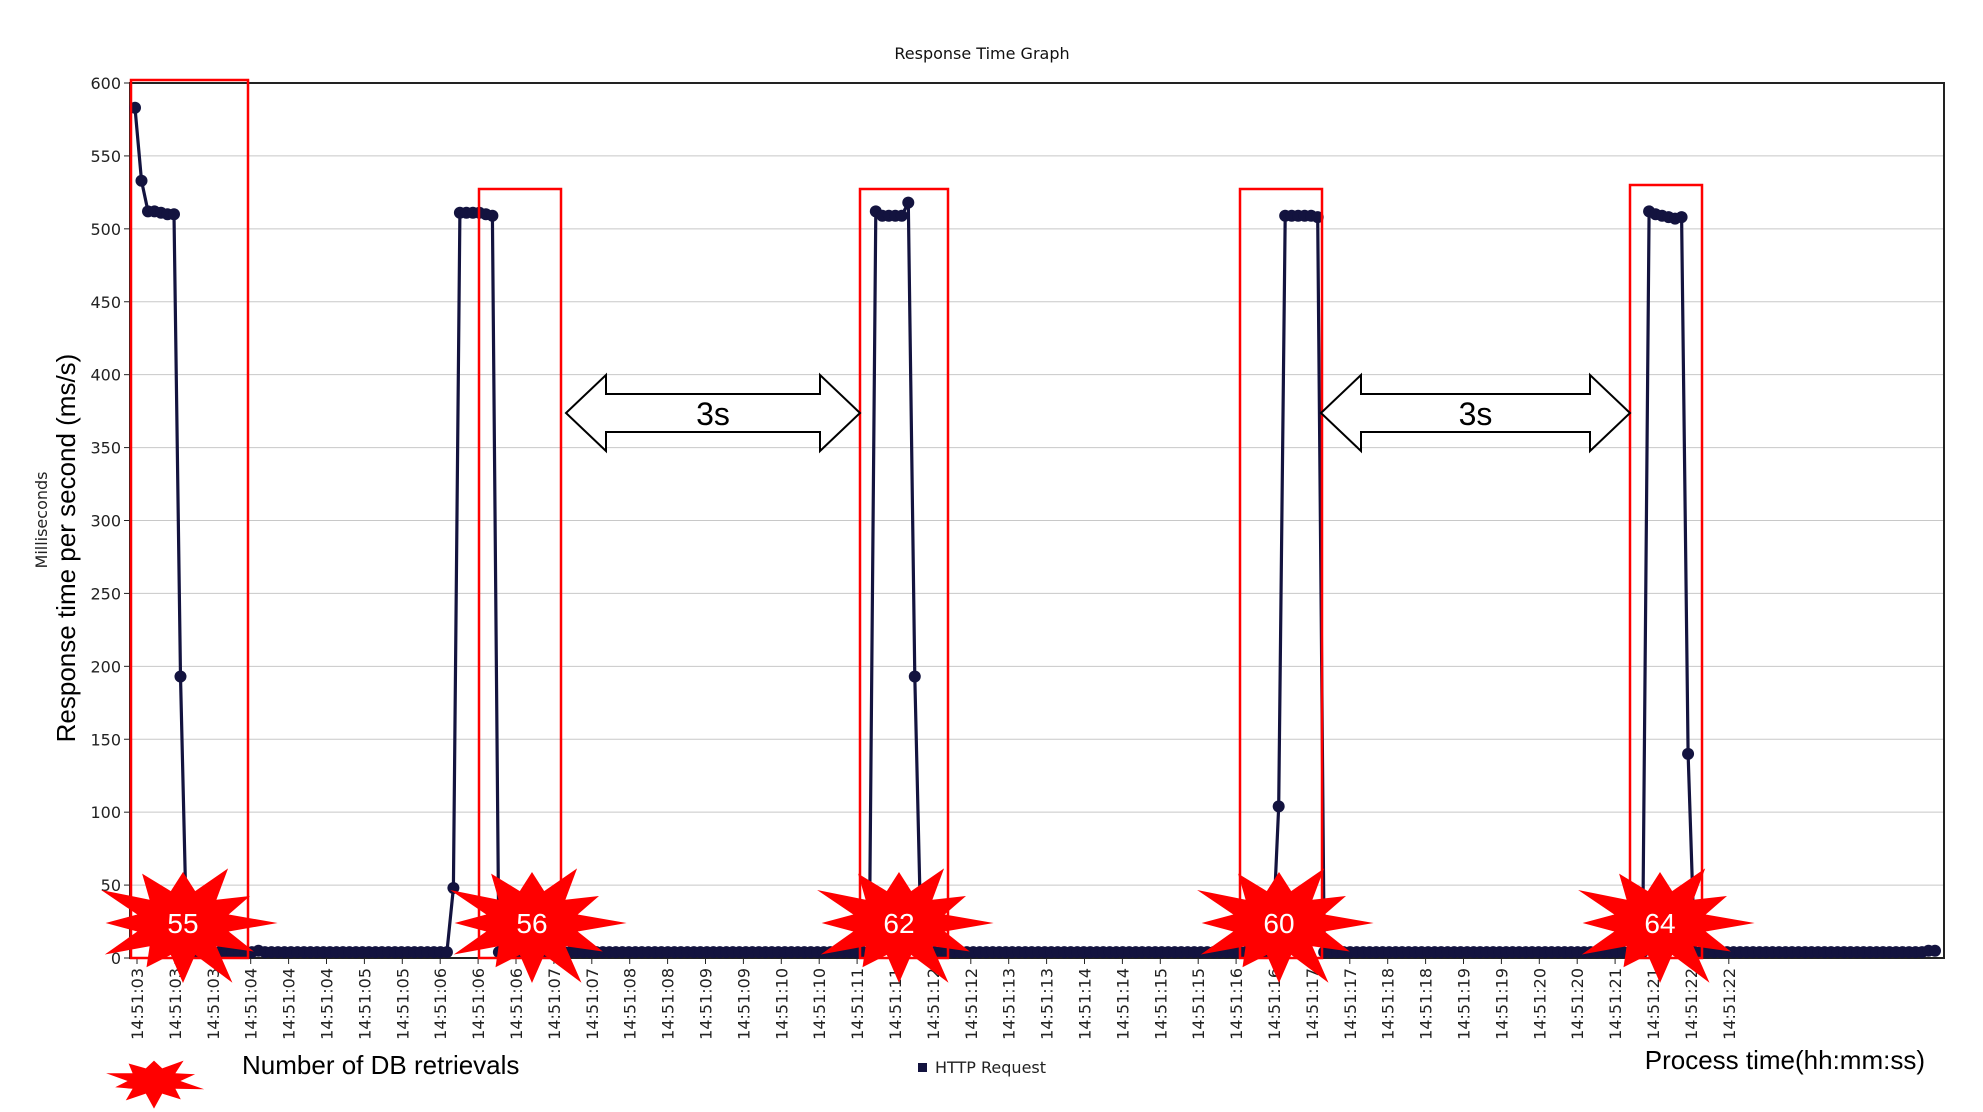  I want to click on db-retrieval-bursts: 55 56 62 60 64, so click(928, 925).